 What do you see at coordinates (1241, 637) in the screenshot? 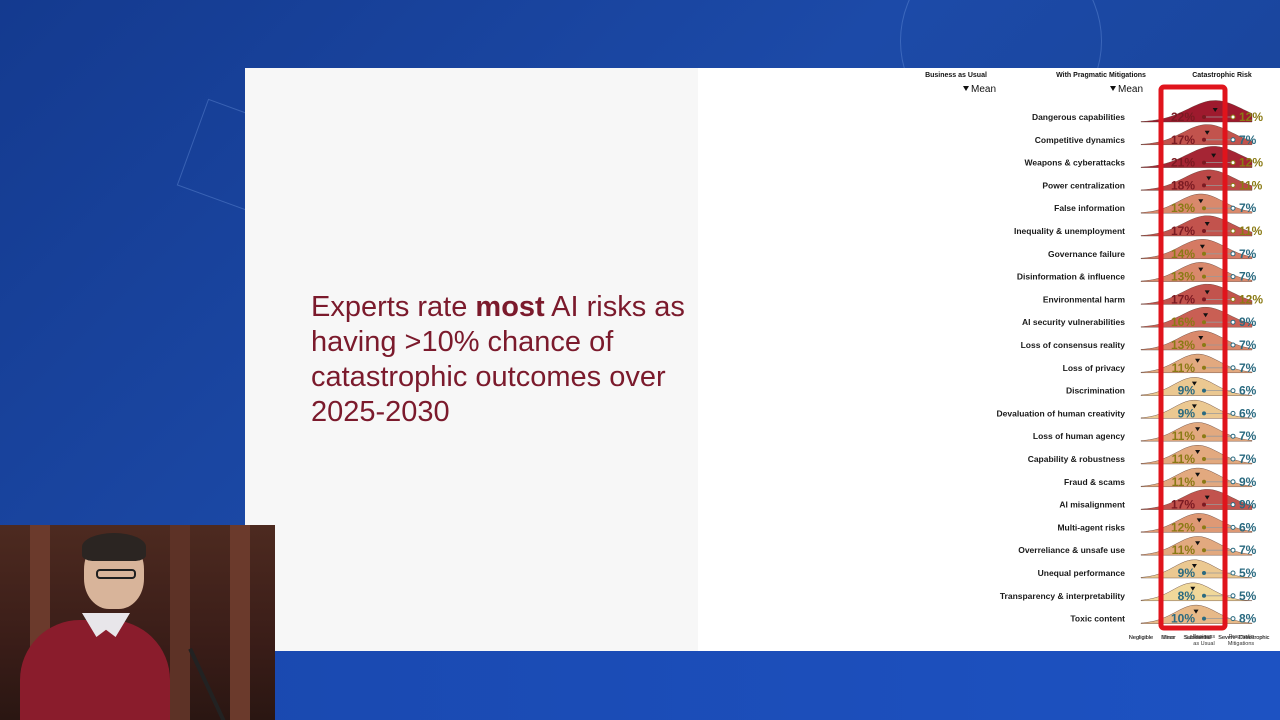
I see `risk-axis-label-mitigated: Pragmatic` at bounding box center [1241, 637].